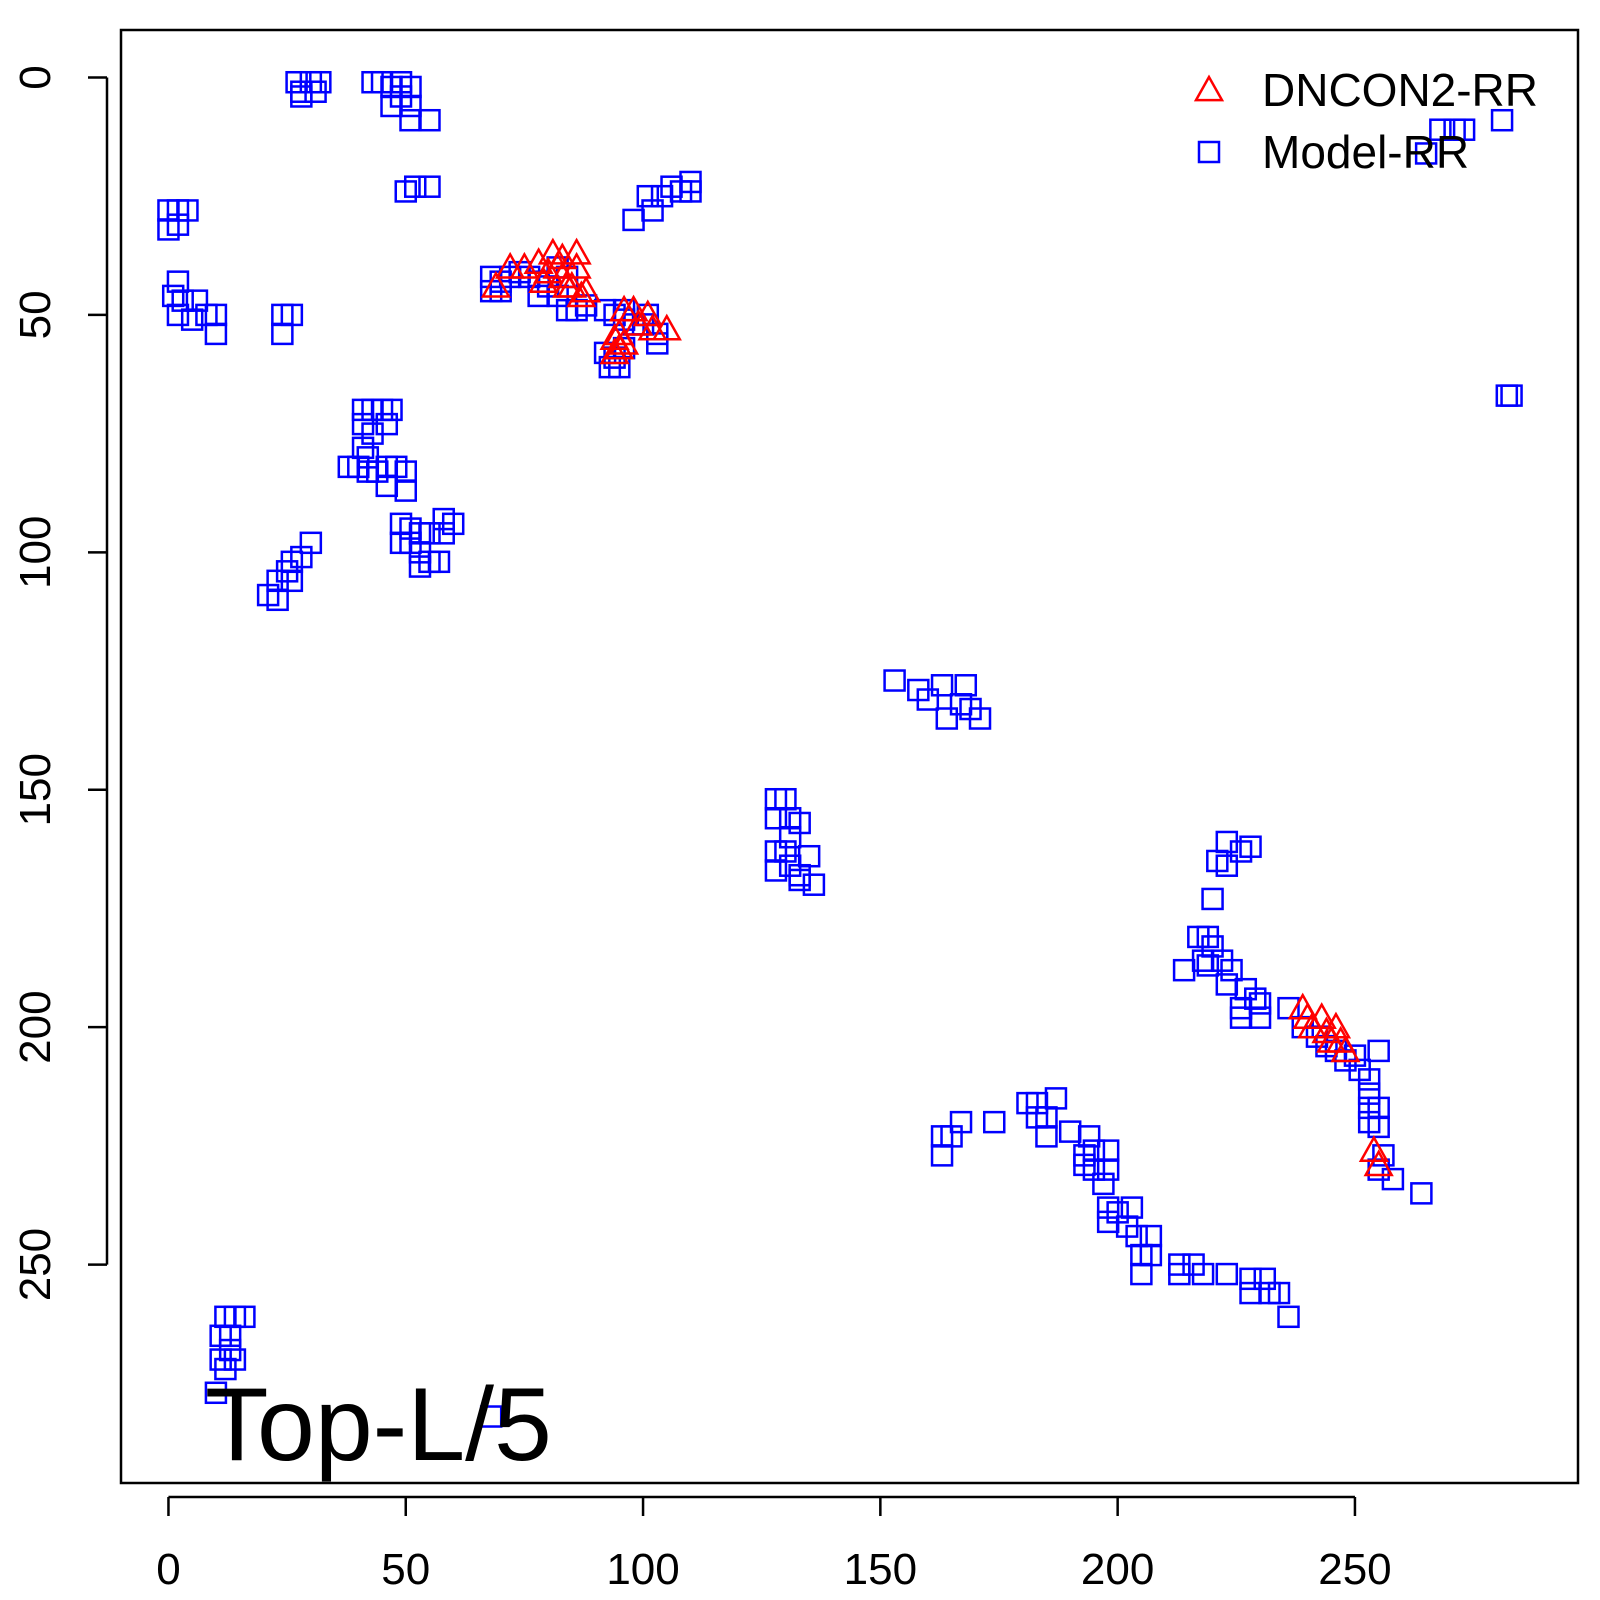  I want to click on x-tick-label: 50, so click(405, 1569).